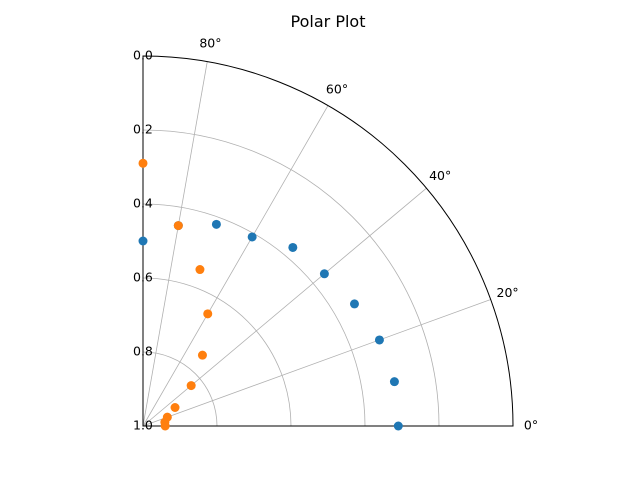  What do you see at coordinates (143, 425) in the screenshot?
I see `r-tick-label: 1.0` at bounding box center [143, 425].